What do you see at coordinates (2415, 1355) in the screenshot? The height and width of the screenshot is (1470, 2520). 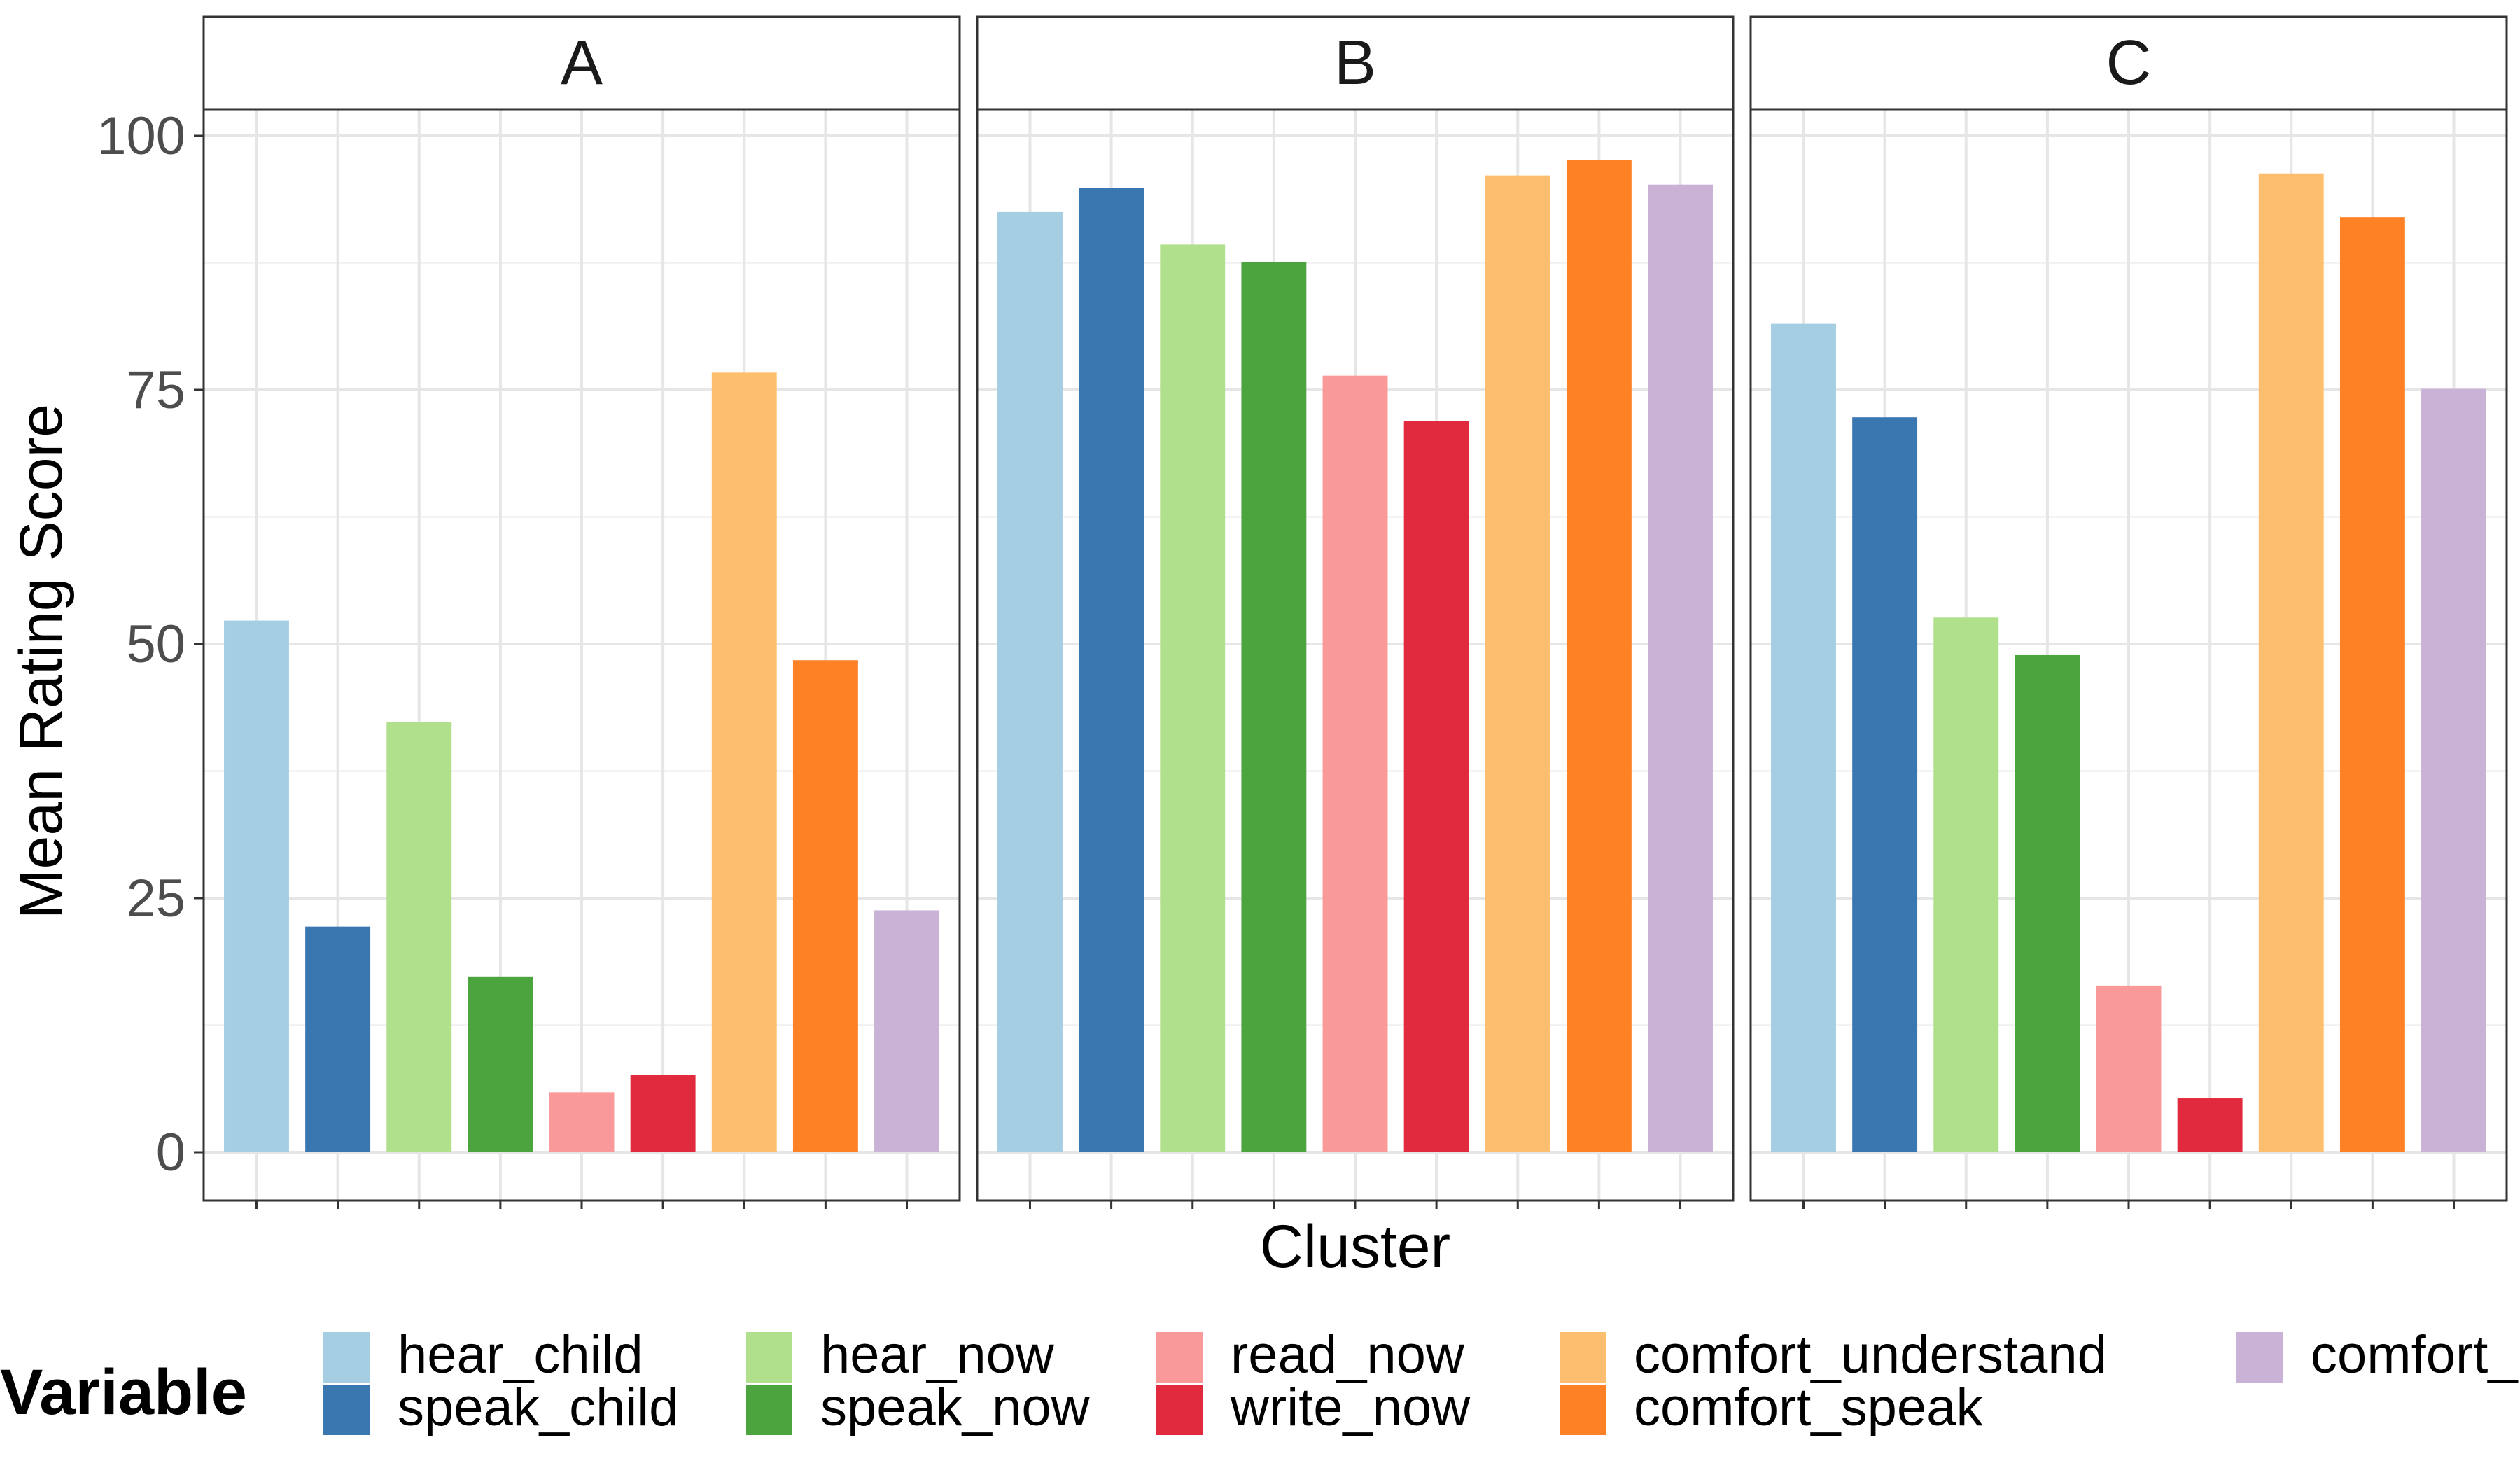 I see `legend-label-comfort_read: comfort_re` at bounding box center [2415, 1355].